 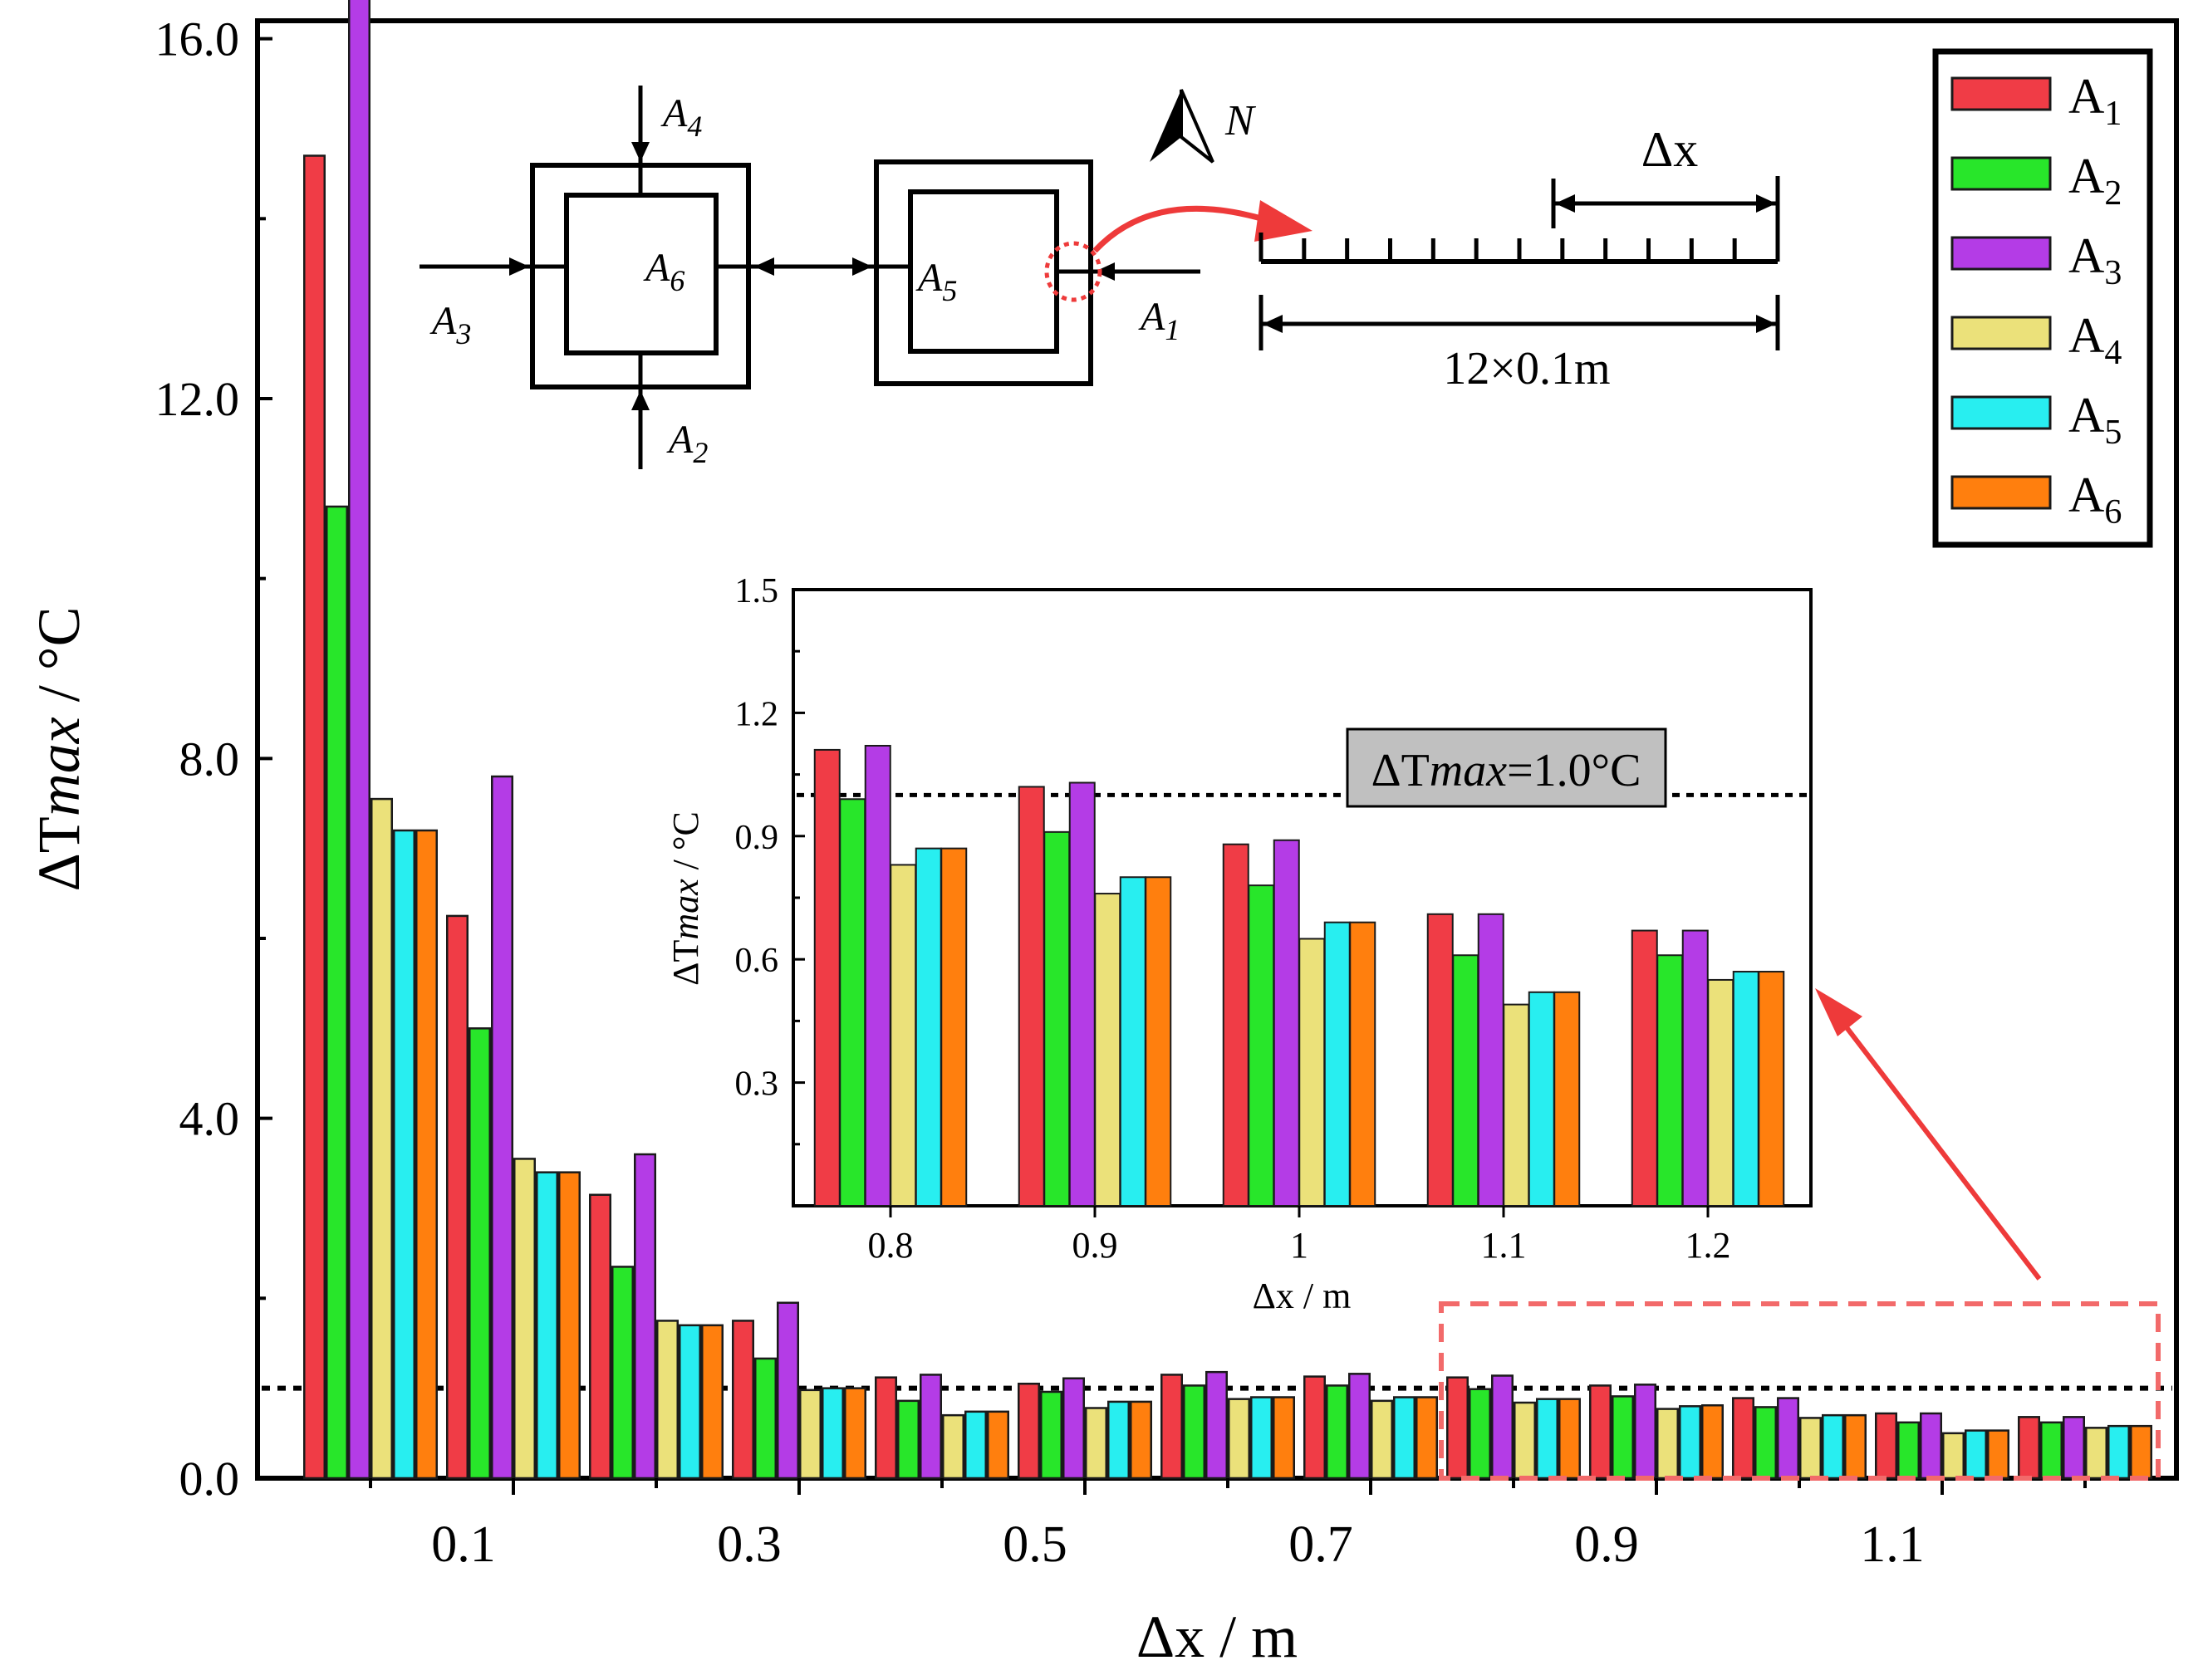 What do you see at coordinates (667, 1400) in the screenshot?
I see `bar-A4-0.2` at bounding box center [667, 1400].